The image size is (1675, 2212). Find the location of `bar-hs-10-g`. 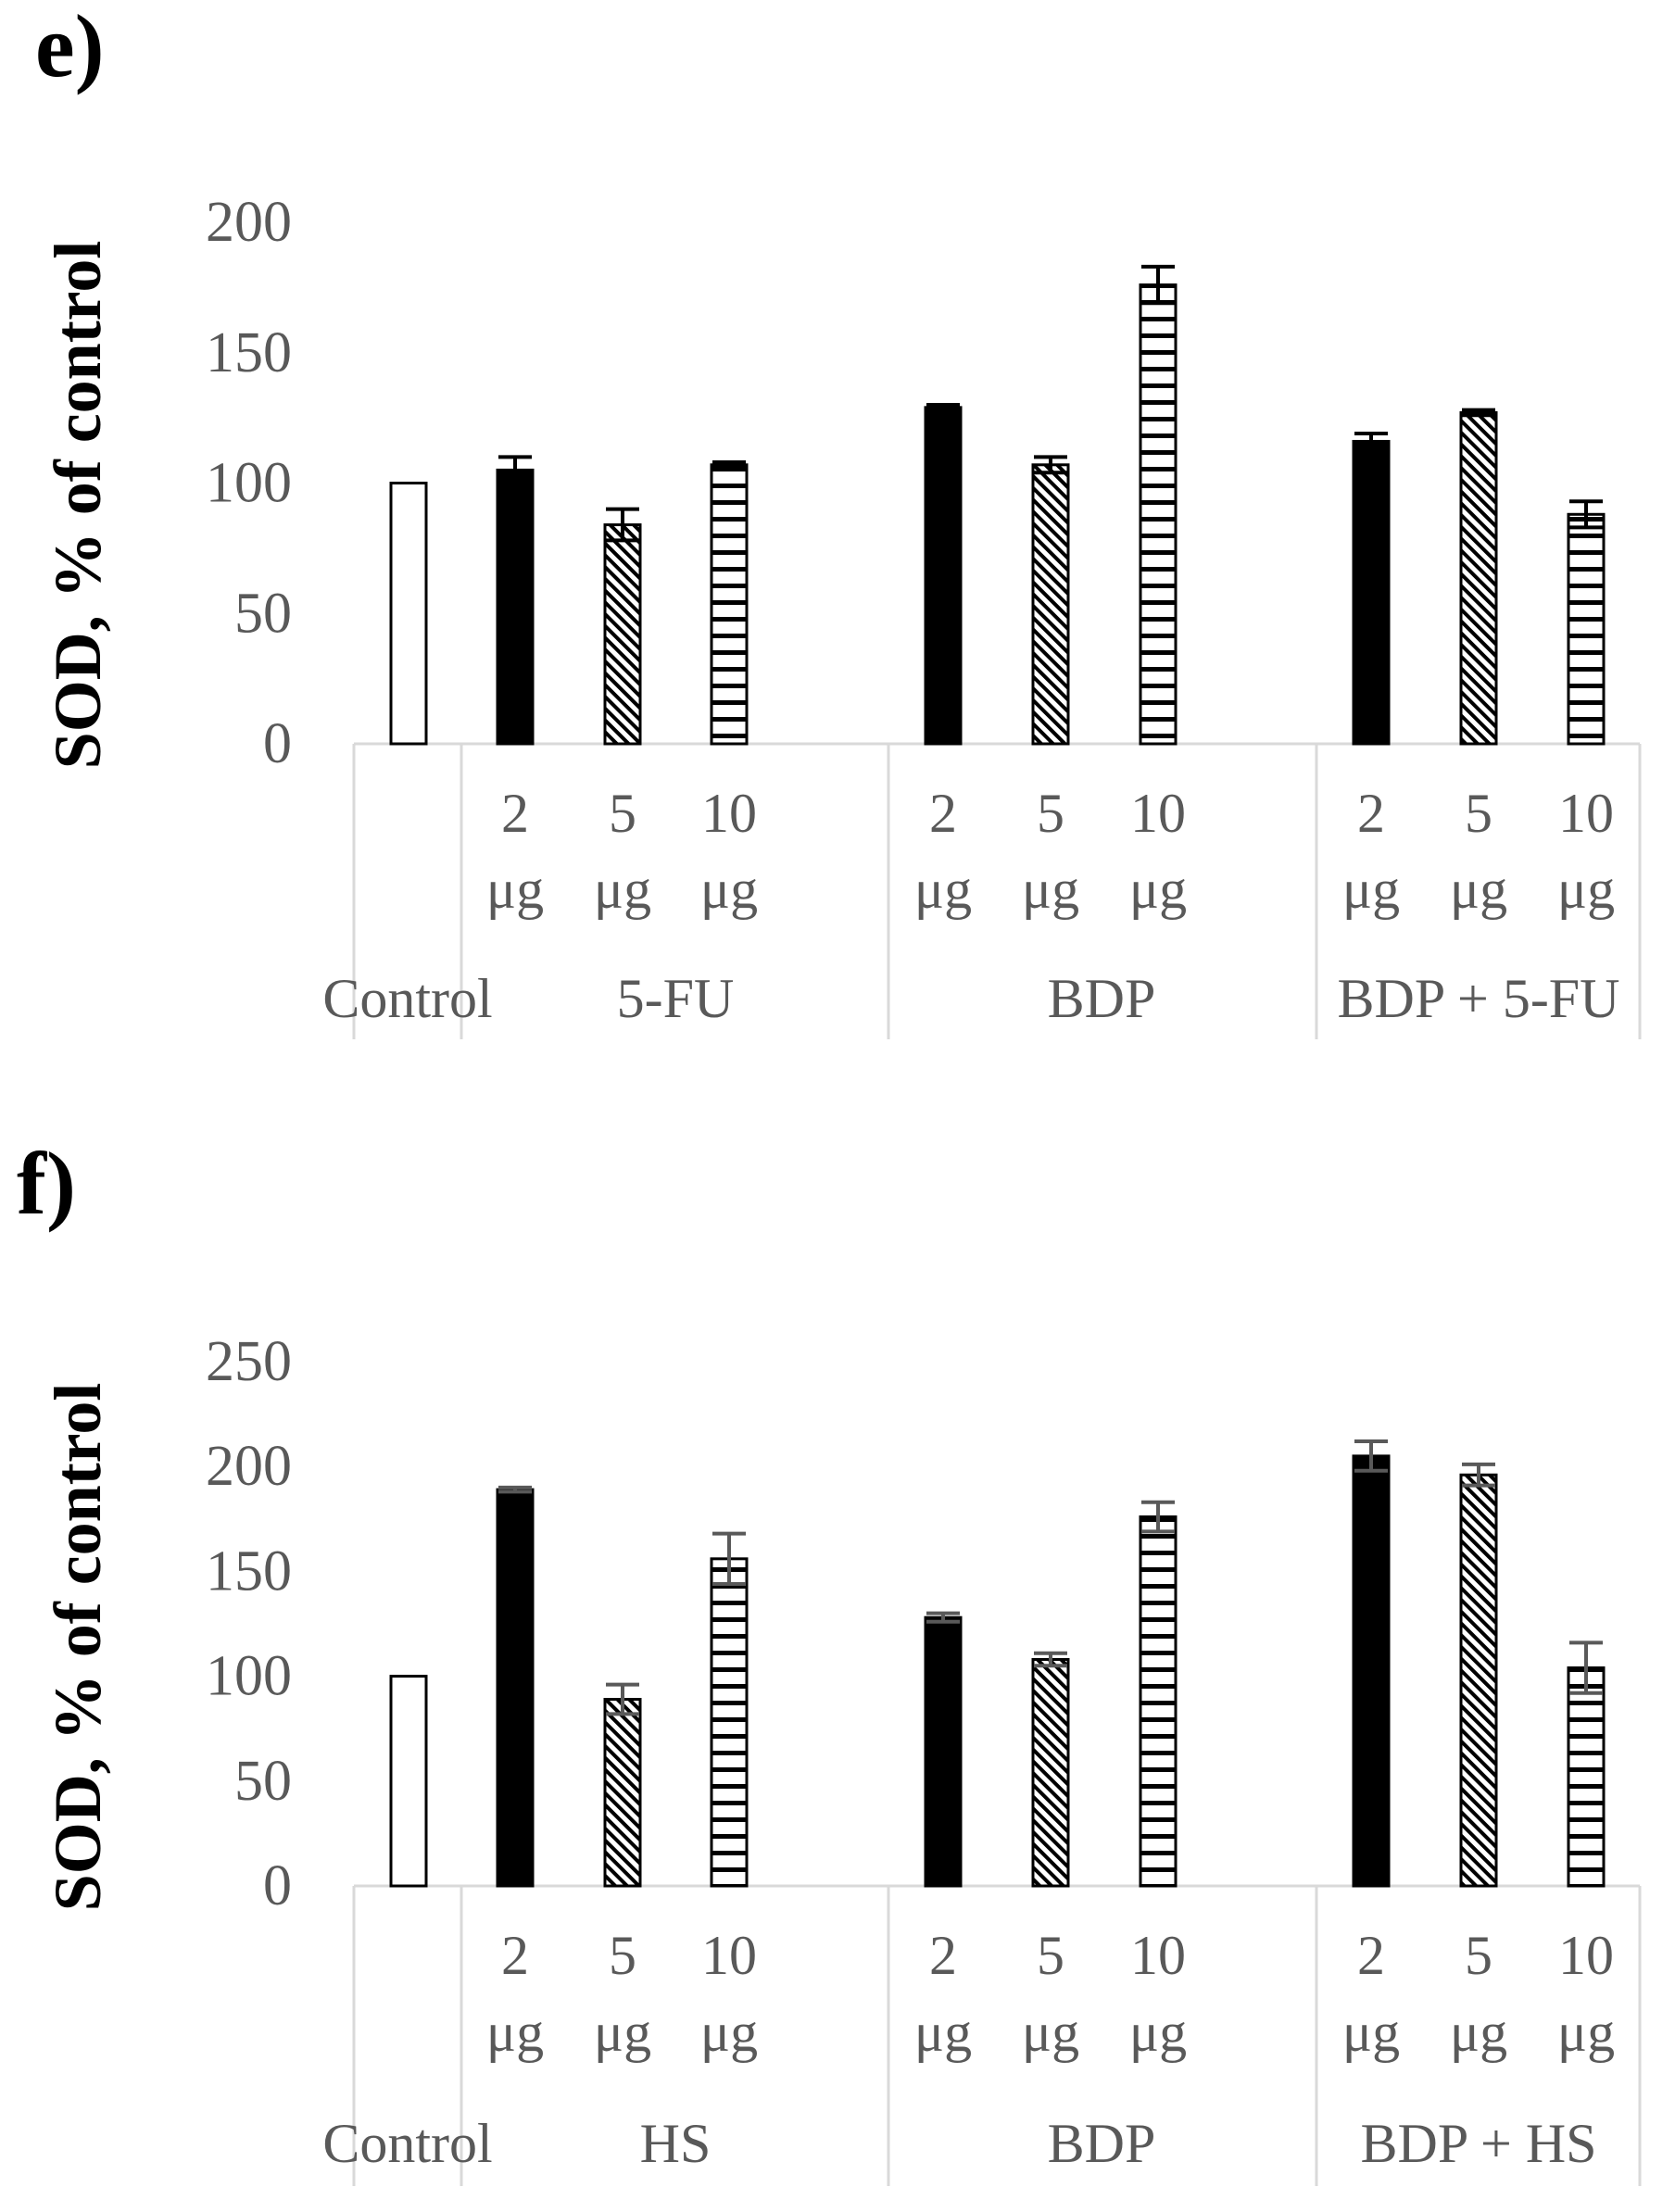

bar-hs-10-g is located at coordinates (730, 1723).